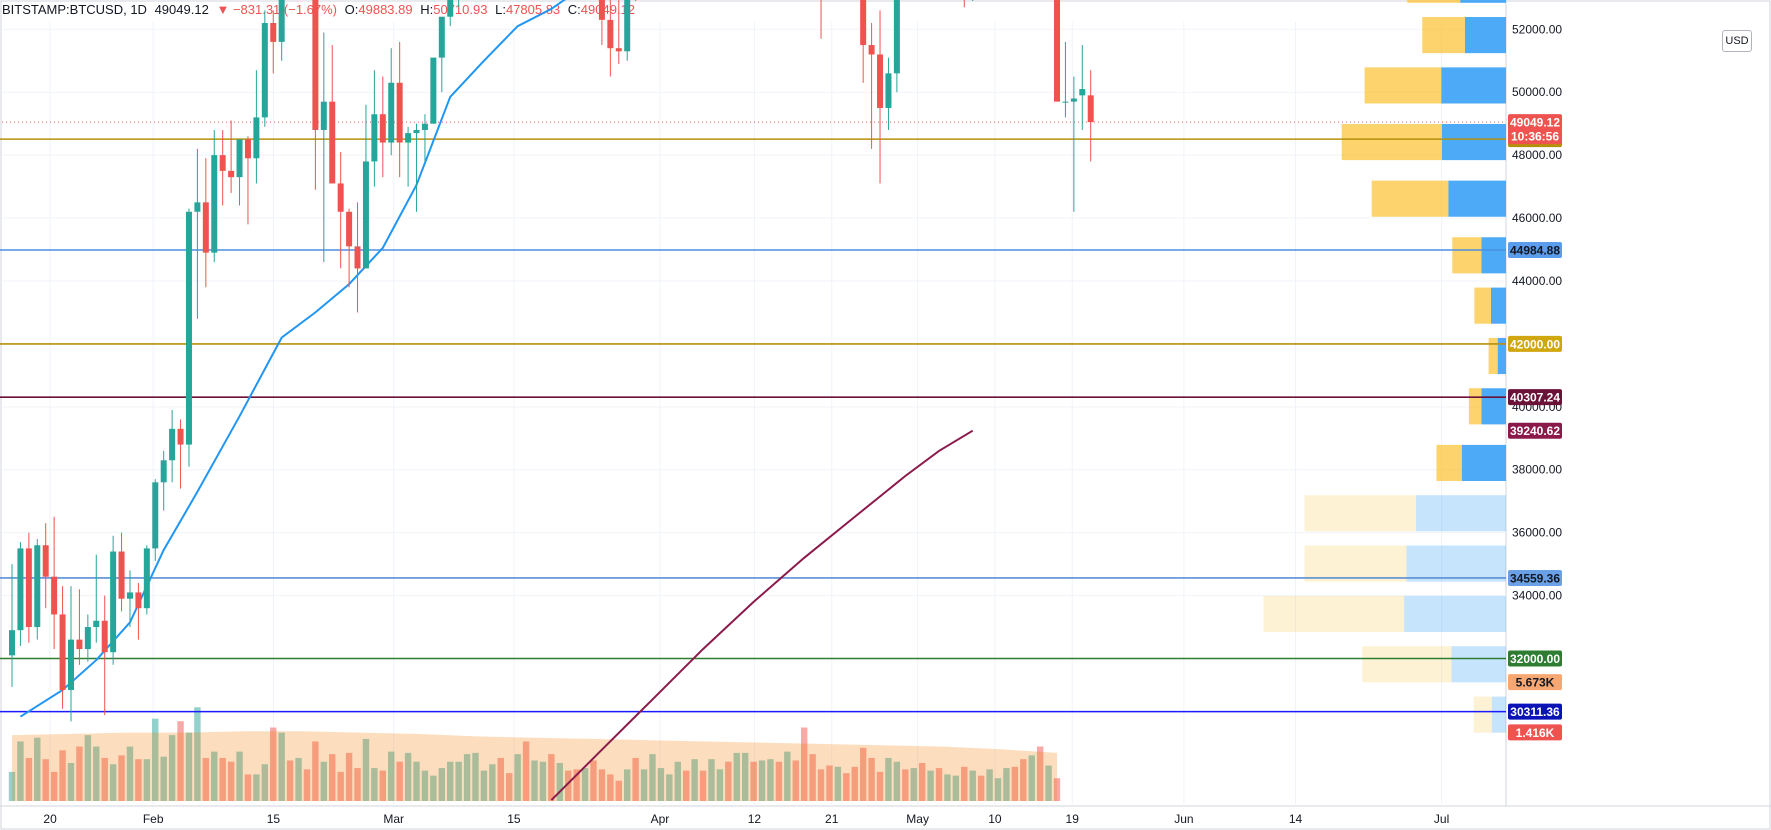 This screenshot has width=1771, height=830. I want to click on time-tick-label: 14, so click(1296, 819).